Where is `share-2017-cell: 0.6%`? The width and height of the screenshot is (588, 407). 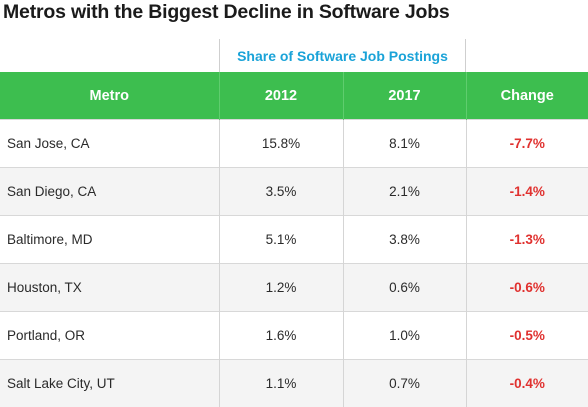 share-2017-cell: 0.6% is located at coordinates (404, 288).